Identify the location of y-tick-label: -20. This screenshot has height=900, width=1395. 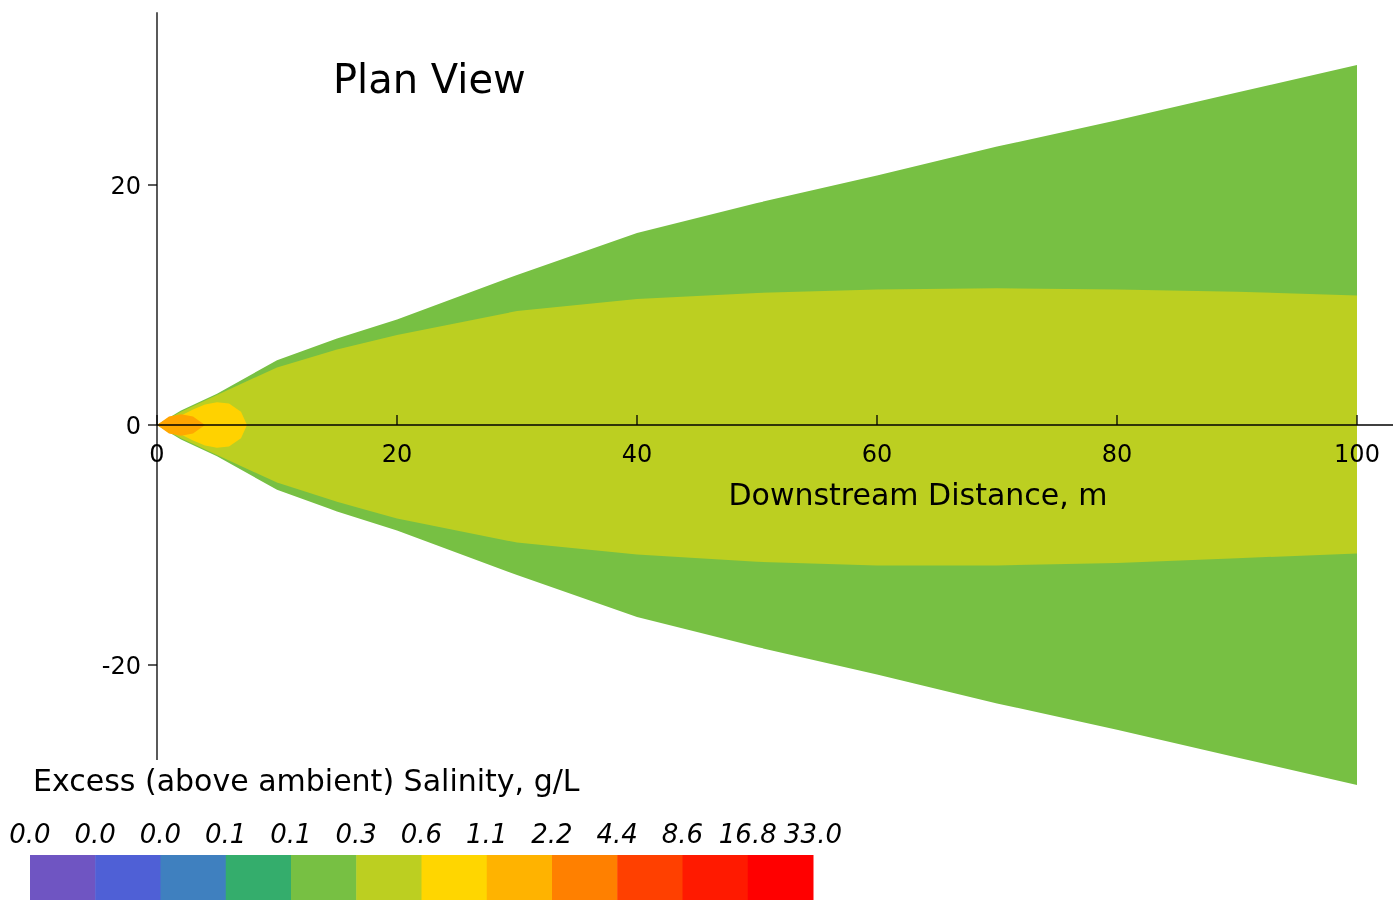
(121, 666).